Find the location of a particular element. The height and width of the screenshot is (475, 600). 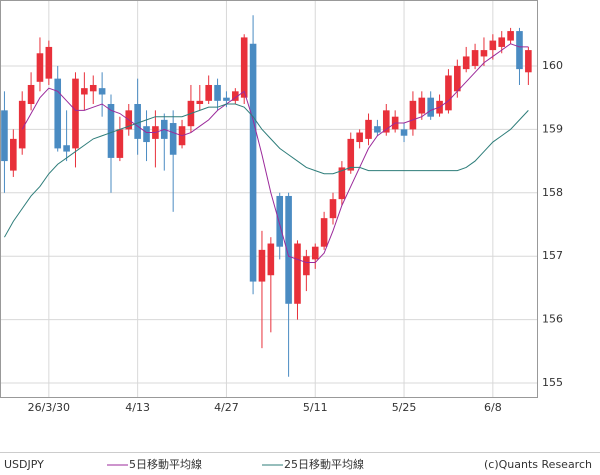

symbol-label: USDJPY is located at coordinates (24, 464).